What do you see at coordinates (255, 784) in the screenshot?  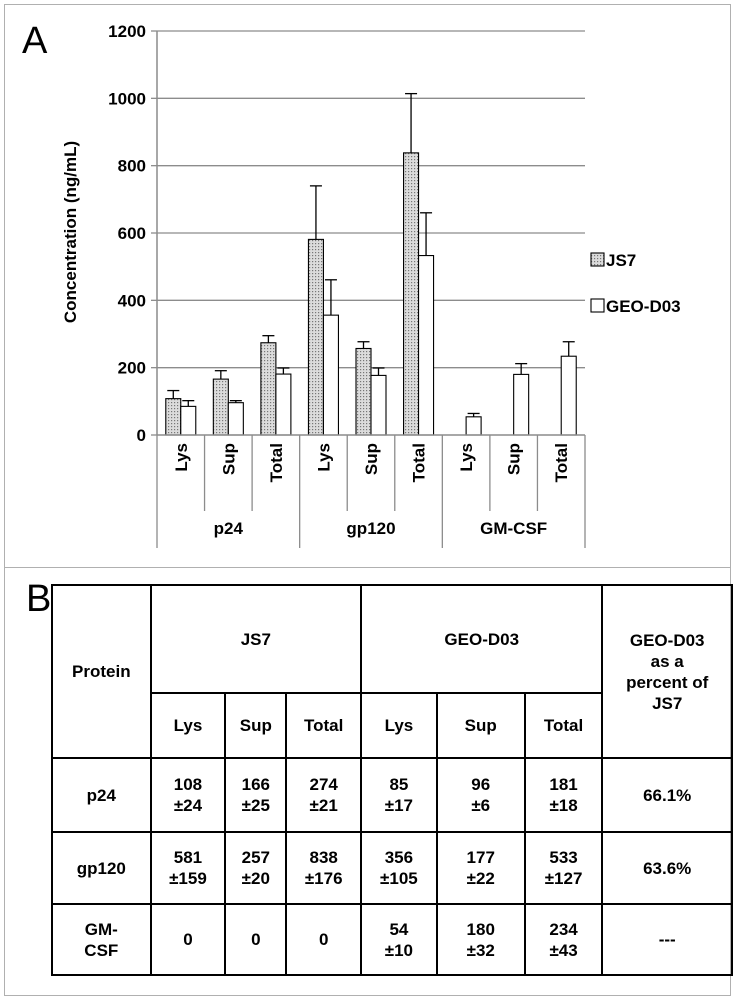 I see `mean-value: 166` at bounding box center [255, 784].